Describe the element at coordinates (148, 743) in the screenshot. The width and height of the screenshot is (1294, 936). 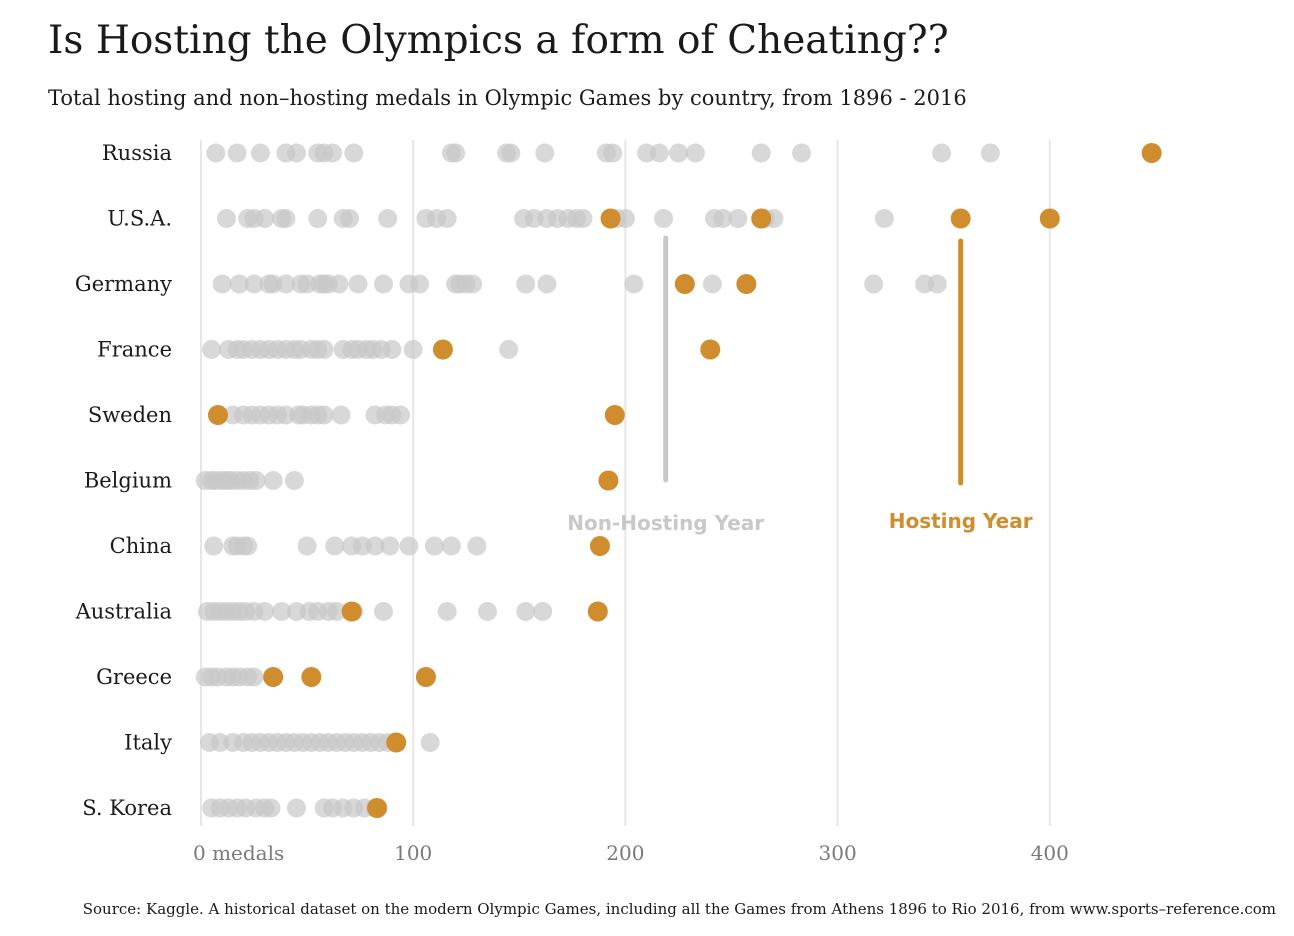
I see `country-label: Italy` at that location.